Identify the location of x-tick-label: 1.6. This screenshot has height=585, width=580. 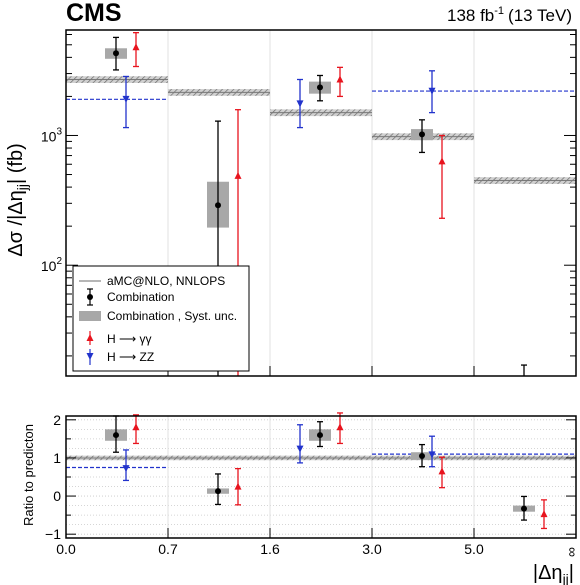
(270, 549).